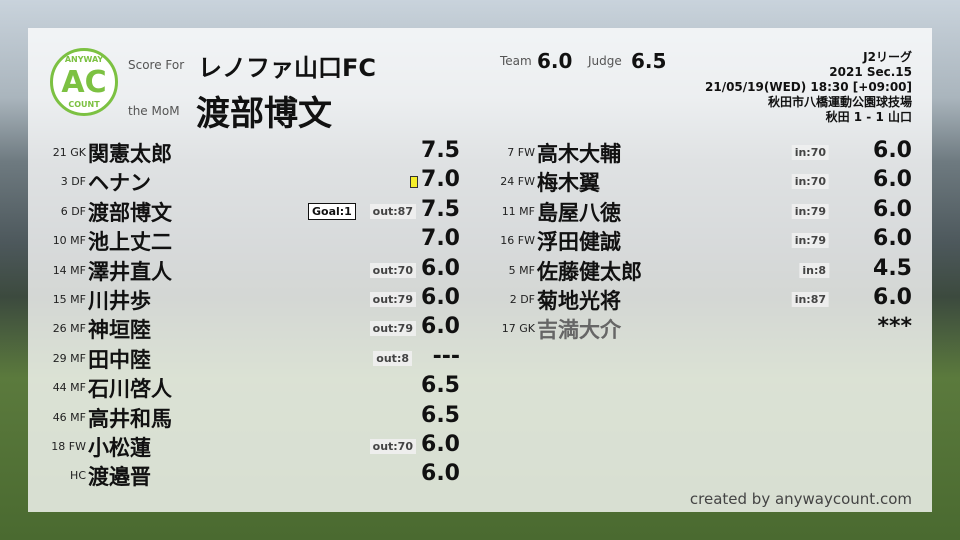 The width and height of the screenshot is (960, 540). What do you see at coordinates (246, 475) in the screenshot?
I see `player-row: HC 渡邉晋 6.0` at bounding box center [246, 475].